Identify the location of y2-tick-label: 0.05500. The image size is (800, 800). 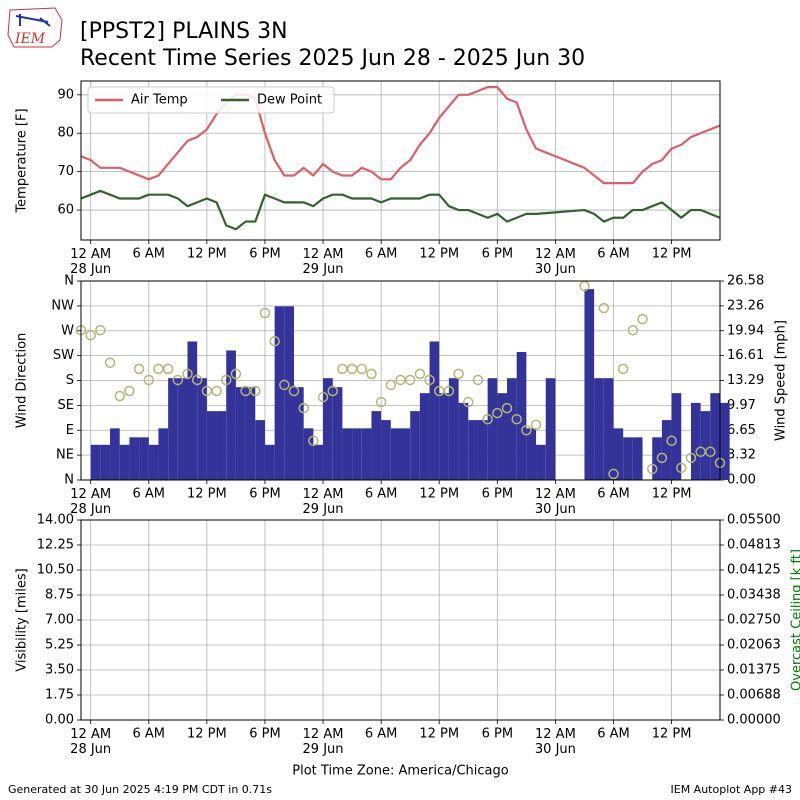
(754, 520).